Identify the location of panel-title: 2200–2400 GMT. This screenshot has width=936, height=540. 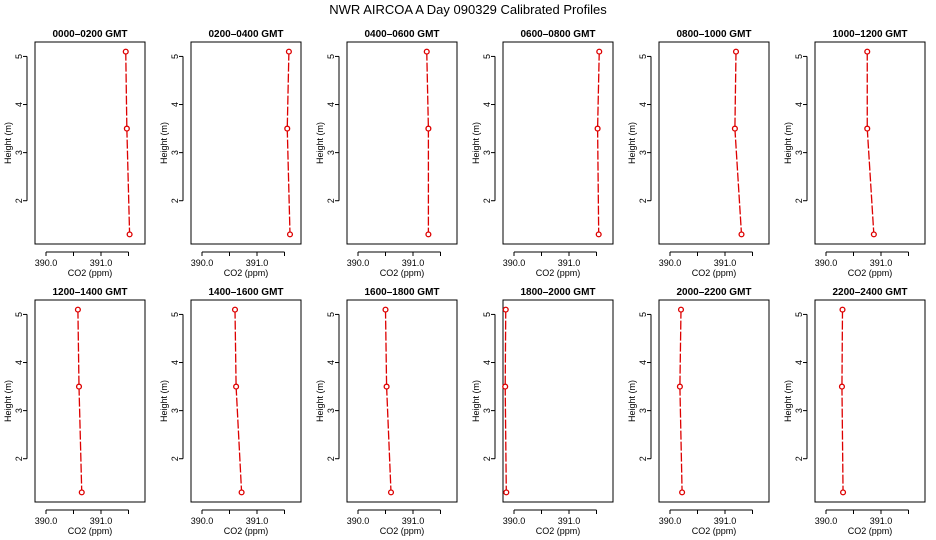
(869, 292).